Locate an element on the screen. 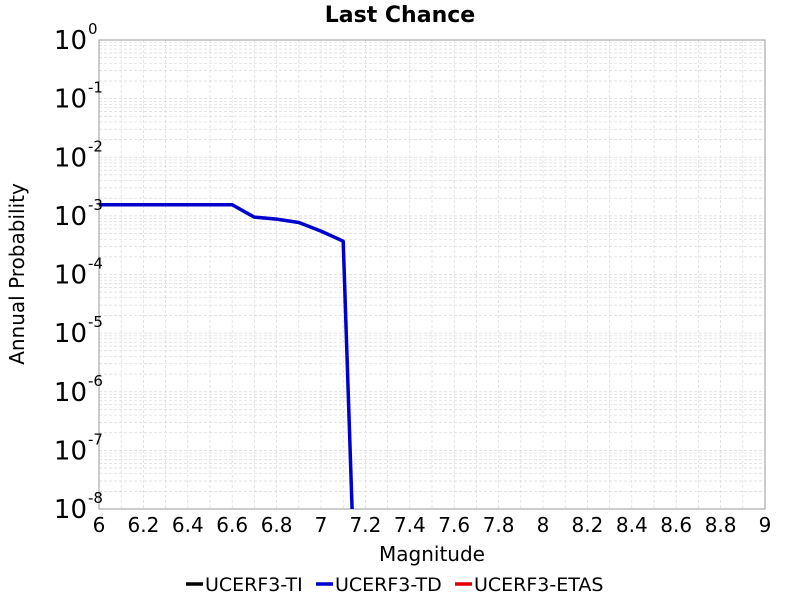 The image size is (800, 600). y-tick-label: 10 -6 is located at coordinates (78, 390).